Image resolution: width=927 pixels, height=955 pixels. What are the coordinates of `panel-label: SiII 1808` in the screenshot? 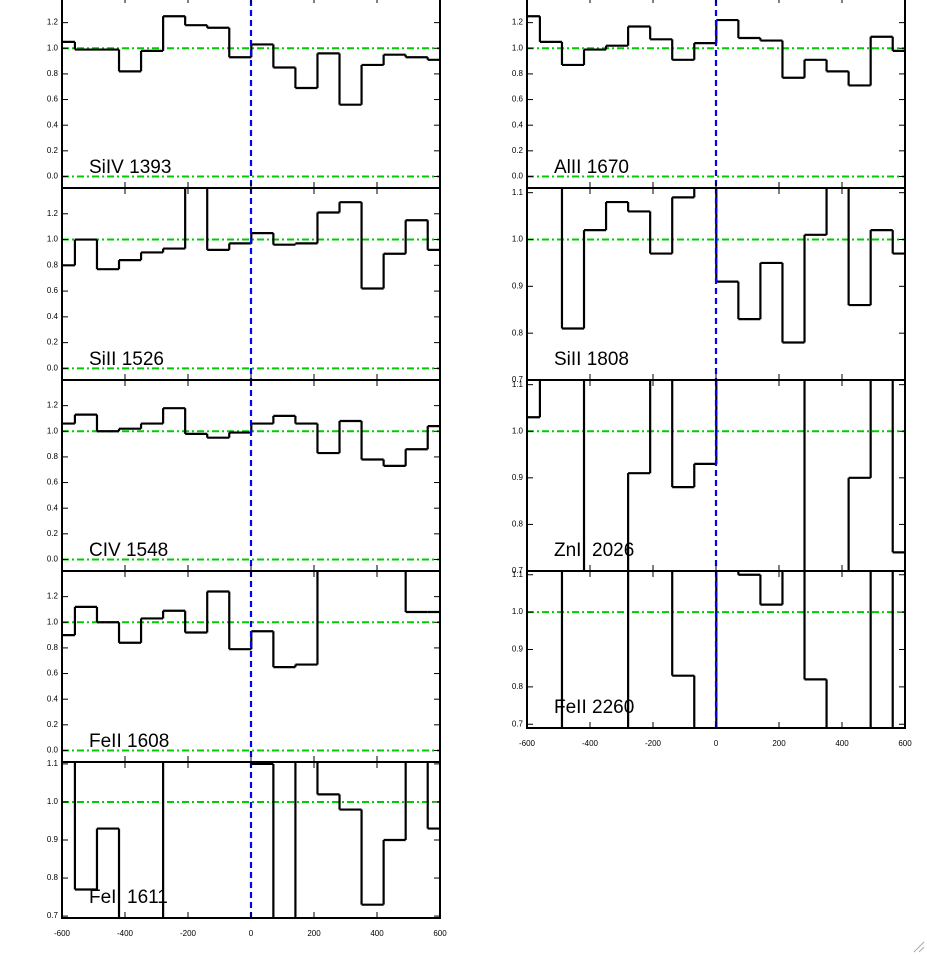 It's located at (591, 359).